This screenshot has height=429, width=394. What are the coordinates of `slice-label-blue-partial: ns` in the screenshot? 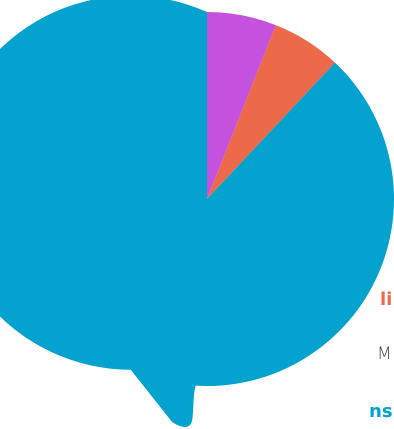 It's located at (381, 411).